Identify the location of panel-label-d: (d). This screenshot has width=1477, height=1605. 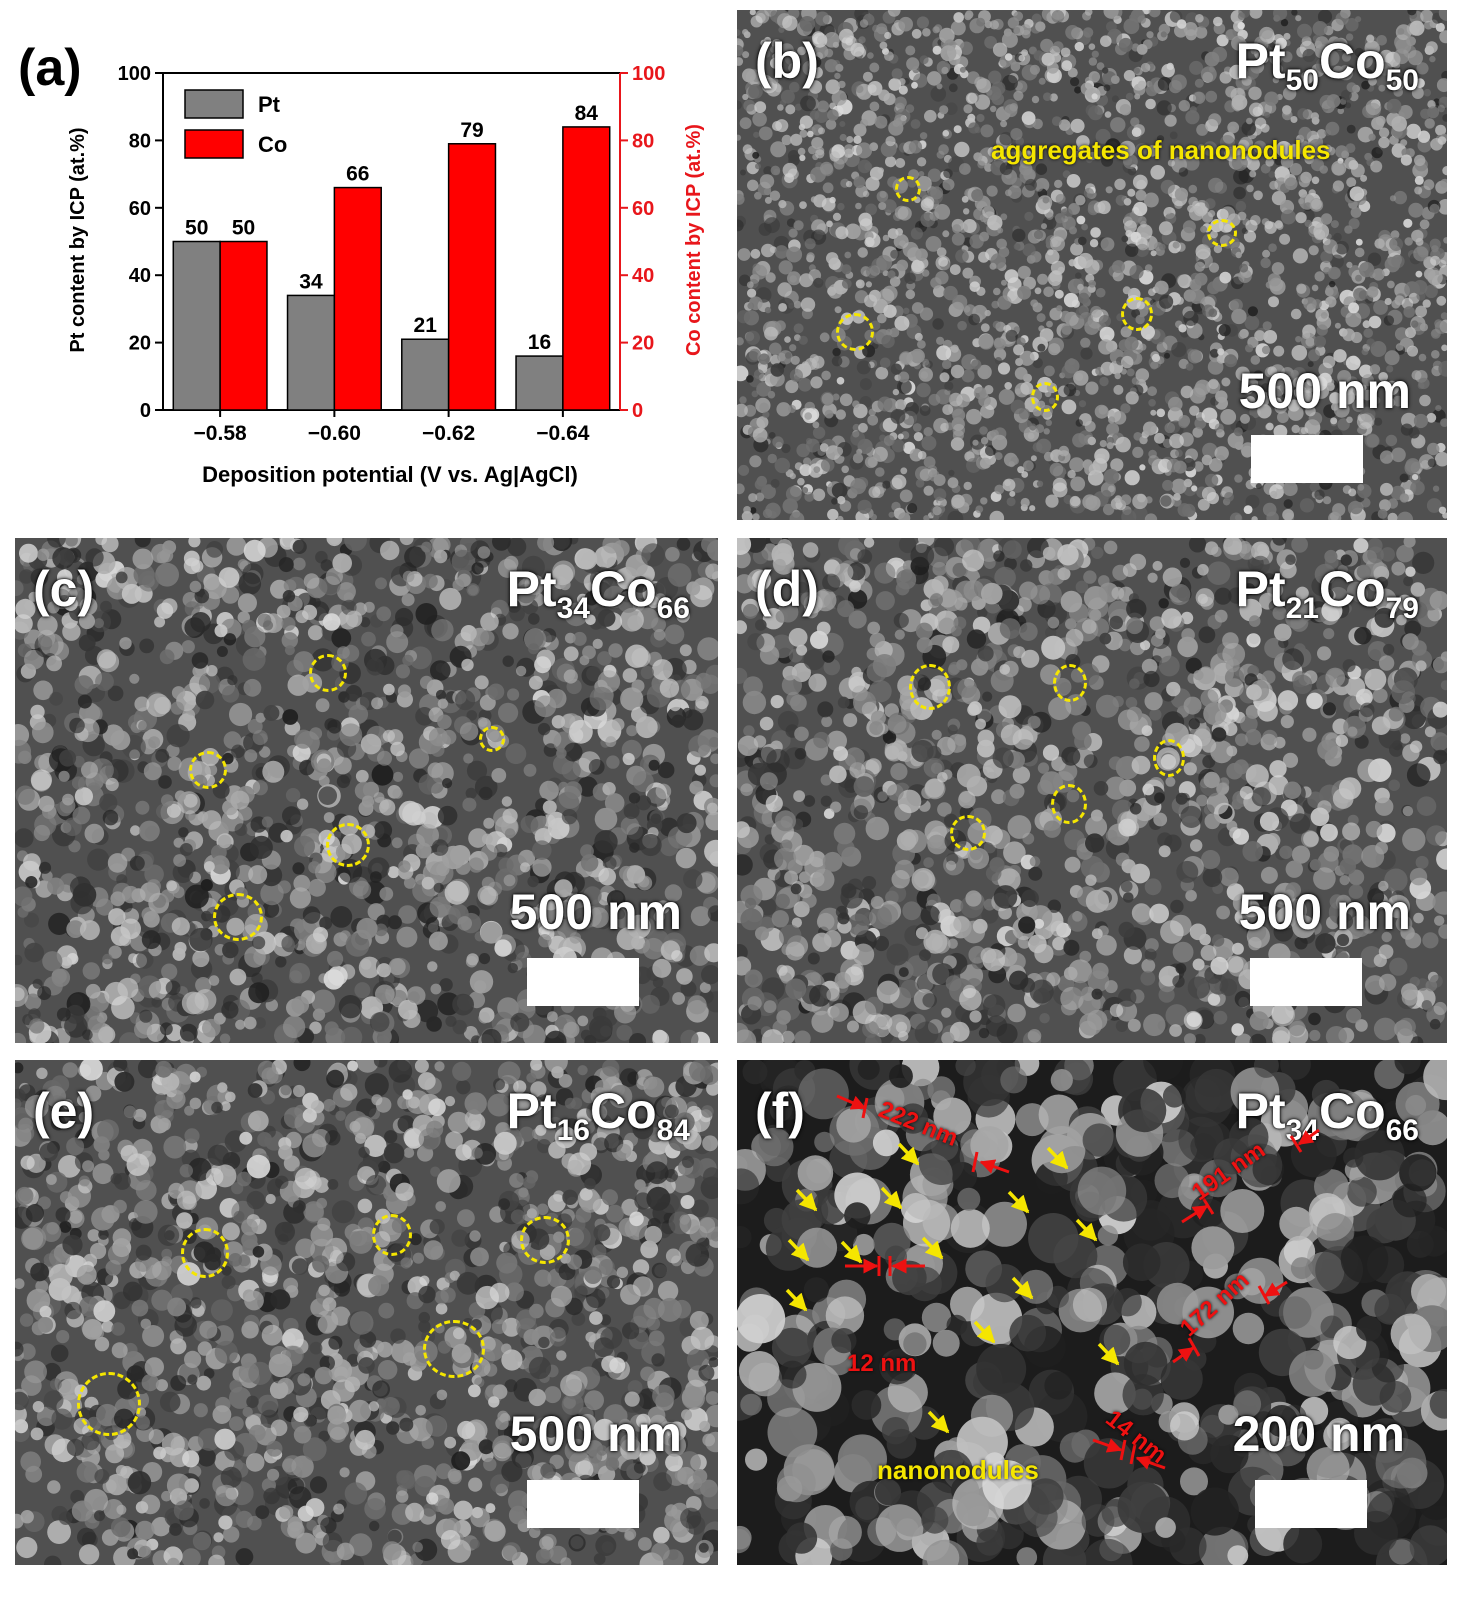
(787, 589).